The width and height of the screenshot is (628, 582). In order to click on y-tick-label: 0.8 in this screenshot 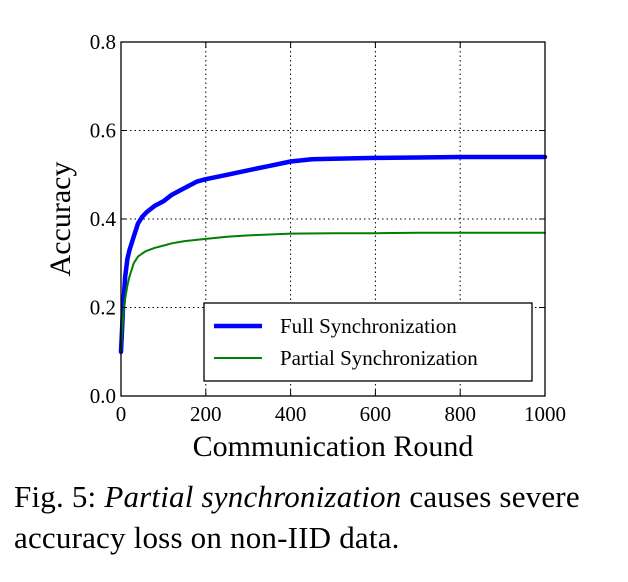, I will do `click(103, 42)`.